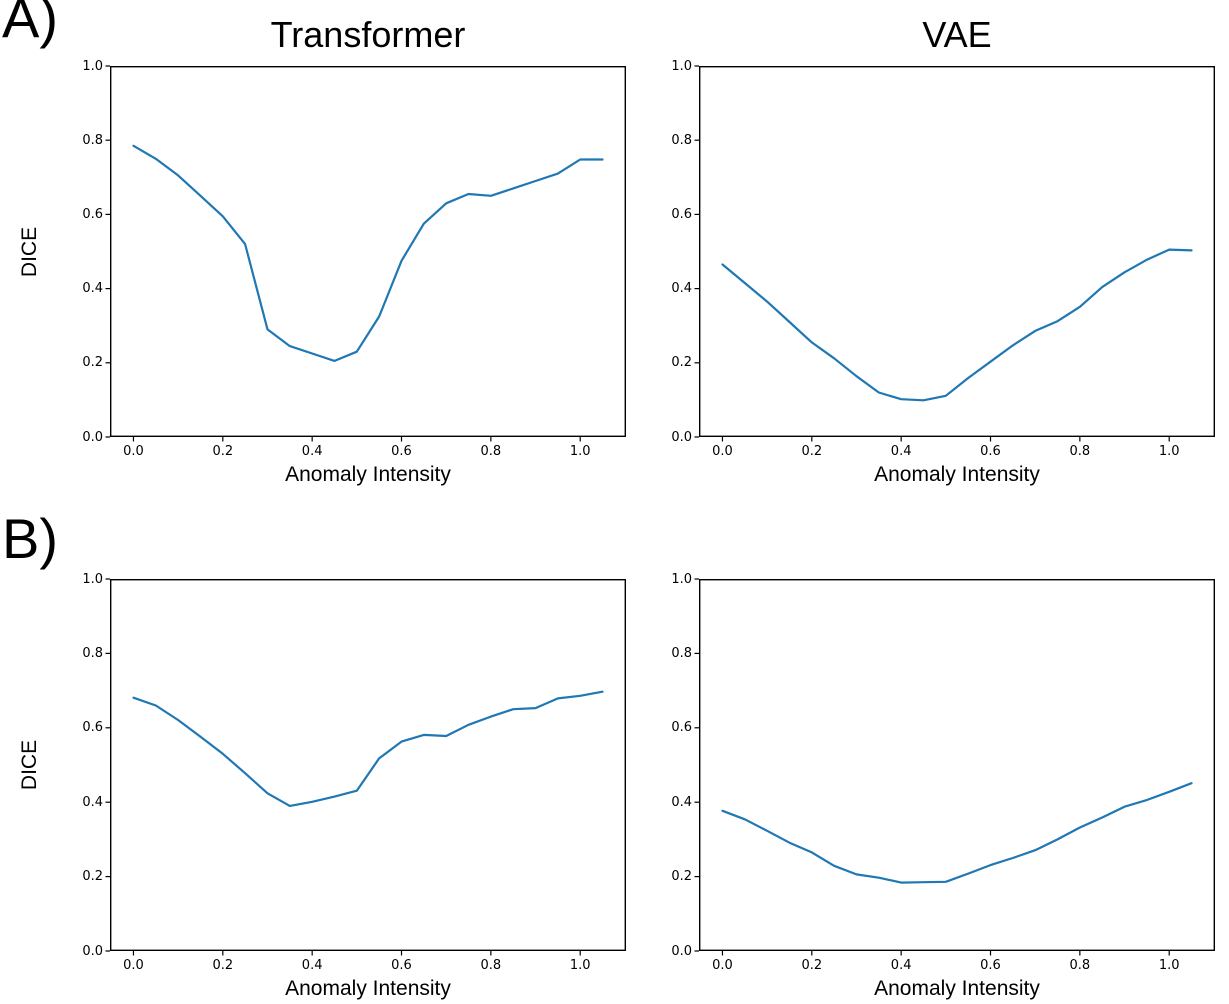 This screenshot has width=1229, height=1004. I want to click on plot-title-vae: VAE, so click(957, 34).